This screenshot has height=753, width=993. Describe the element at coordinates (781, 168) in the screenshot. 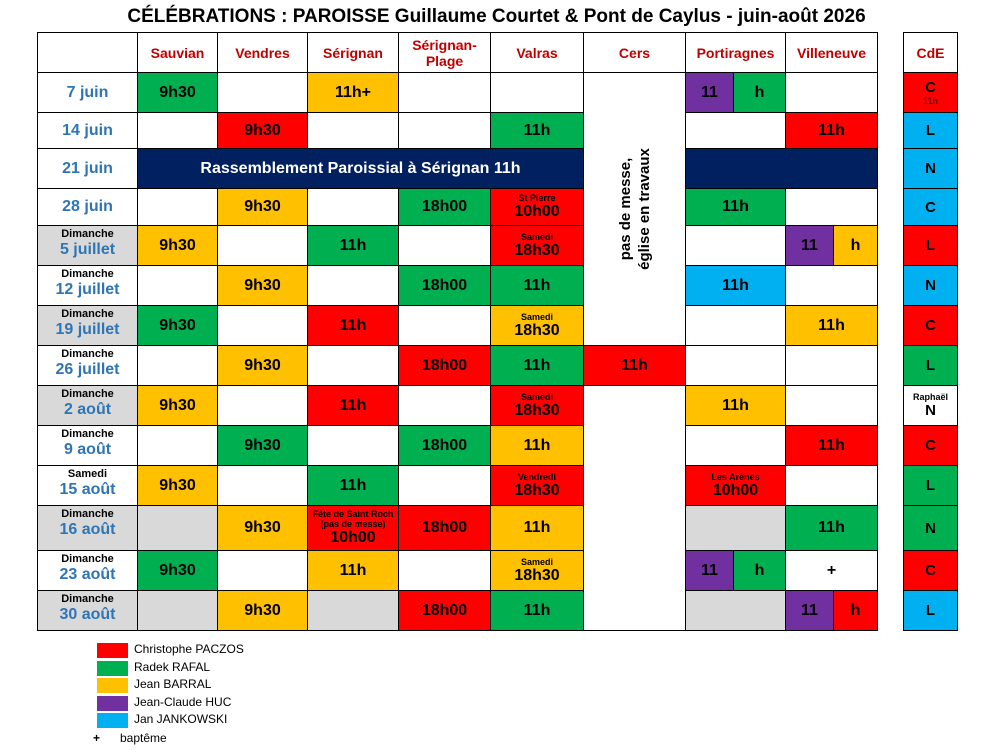

I see `banner` at that location.